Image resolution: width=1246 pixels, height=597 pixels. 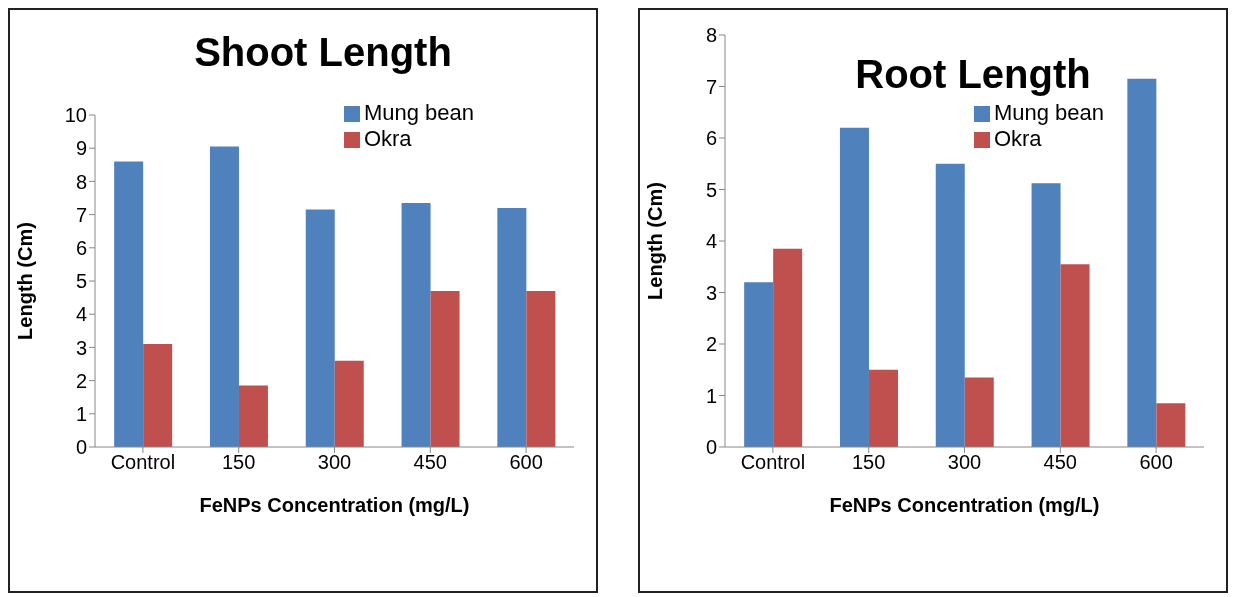 What do you see at coordinates (81, 148) in the screenshot?
I see `y-tick-label: 9` at bounding box center [81, 148].